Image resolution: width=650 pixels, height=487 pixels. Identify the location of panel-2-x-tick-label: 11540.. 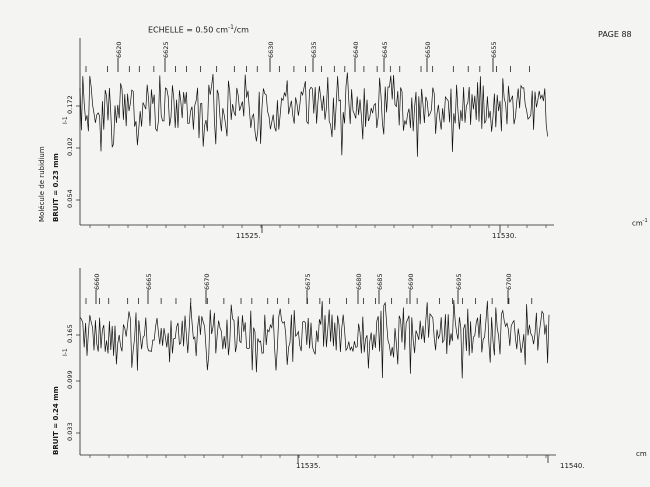
(572, 466).